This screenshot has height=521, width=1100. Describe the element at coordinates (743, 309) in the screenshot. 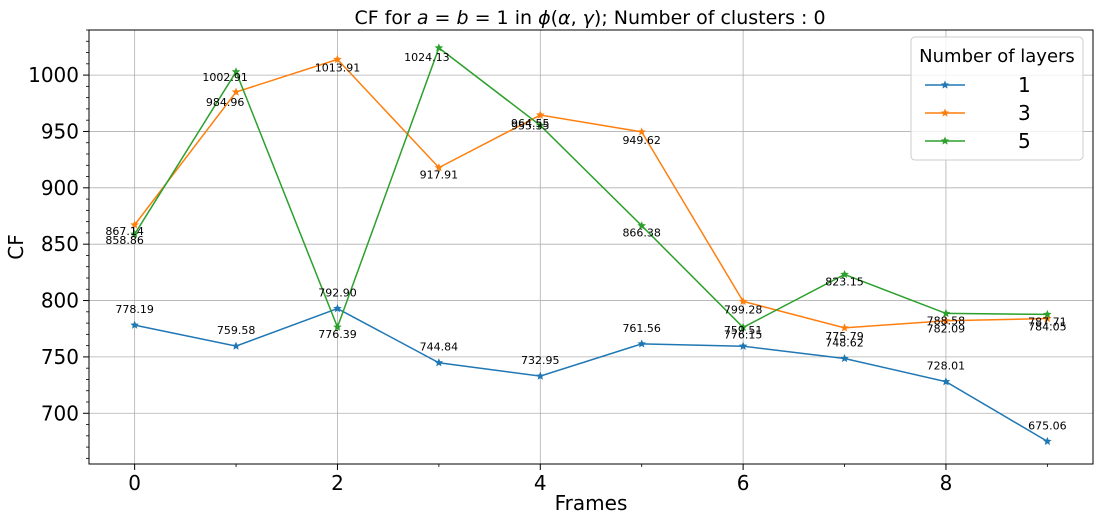

I see `data-label: 799.28` at that location.